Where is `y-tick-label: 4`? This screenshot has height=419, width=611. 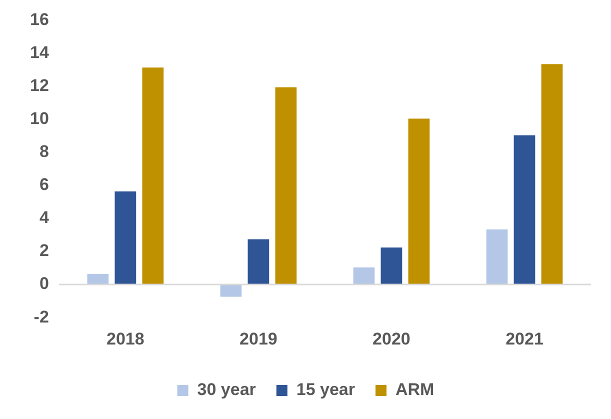
y-tick-label: 4 is located at coordinates (44, 218).